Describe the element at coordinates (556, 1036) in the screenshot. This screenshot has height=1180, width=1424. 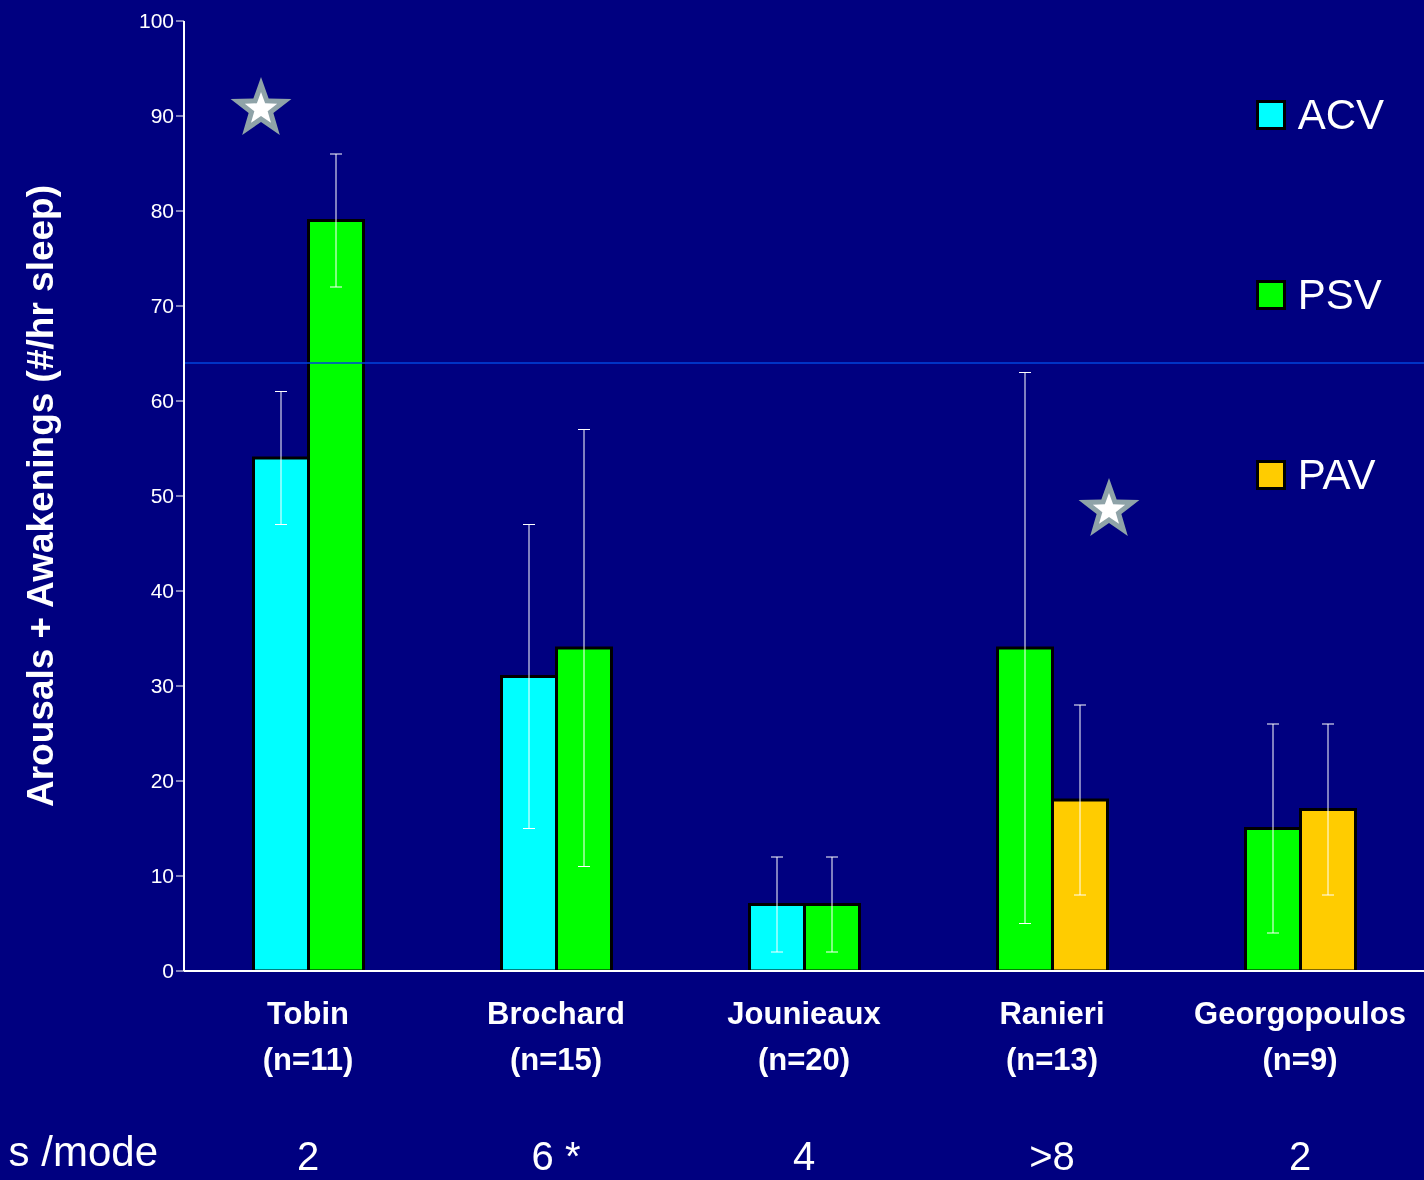
I see `x-tick-label: Brochard (n=15)` at that location.